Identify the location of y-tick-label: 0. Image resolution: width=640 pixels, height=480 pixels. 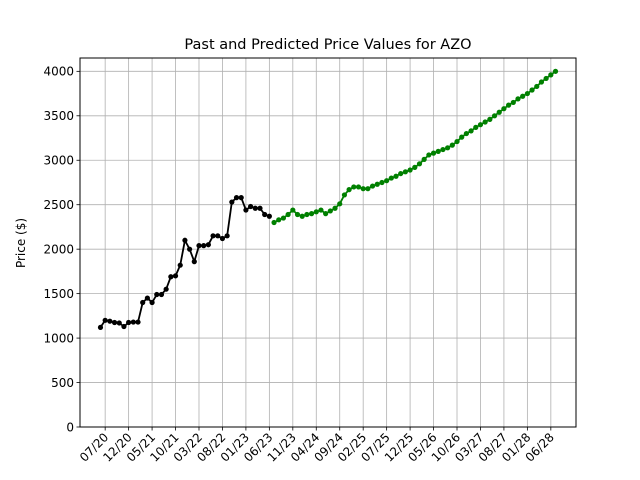
(70, 427).